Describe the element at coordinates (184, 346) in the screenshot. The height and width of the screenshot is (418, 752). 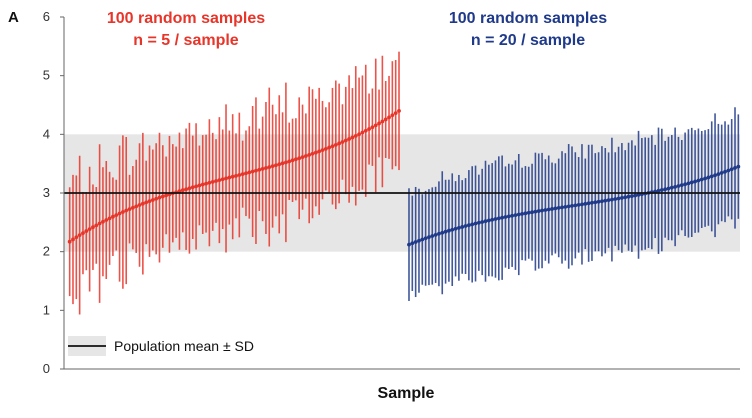
I see `legend-label: Population mean ± SD` at that location.